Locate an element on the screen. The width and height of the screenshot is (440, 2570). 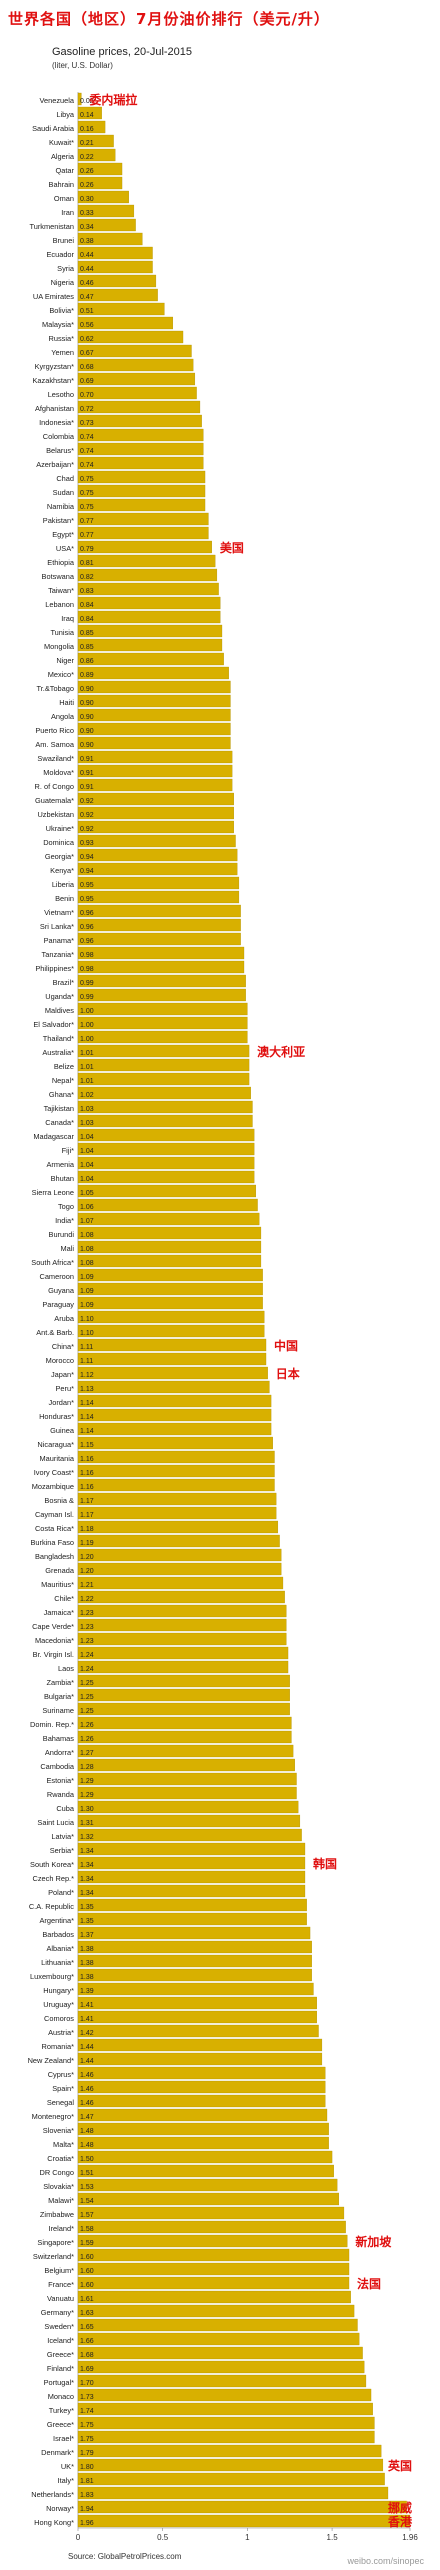
category-label: Bhutan is located at coordinates (62, 1178).